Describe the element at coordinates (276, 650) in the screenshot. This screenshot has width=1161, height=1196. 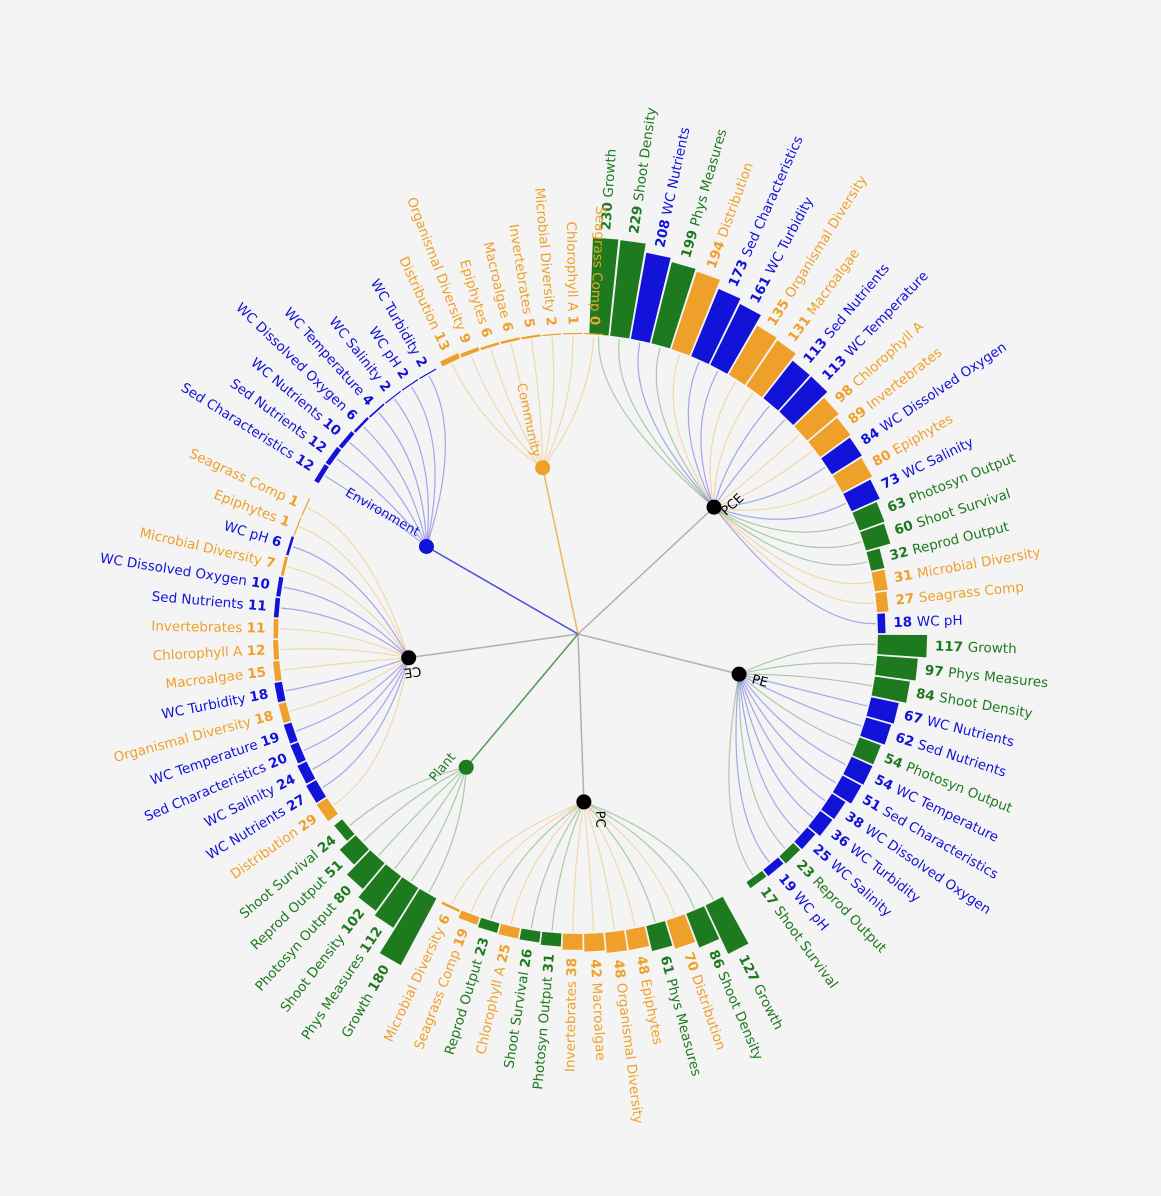
I see `bar-ce-chlorophyll-a` at that location.